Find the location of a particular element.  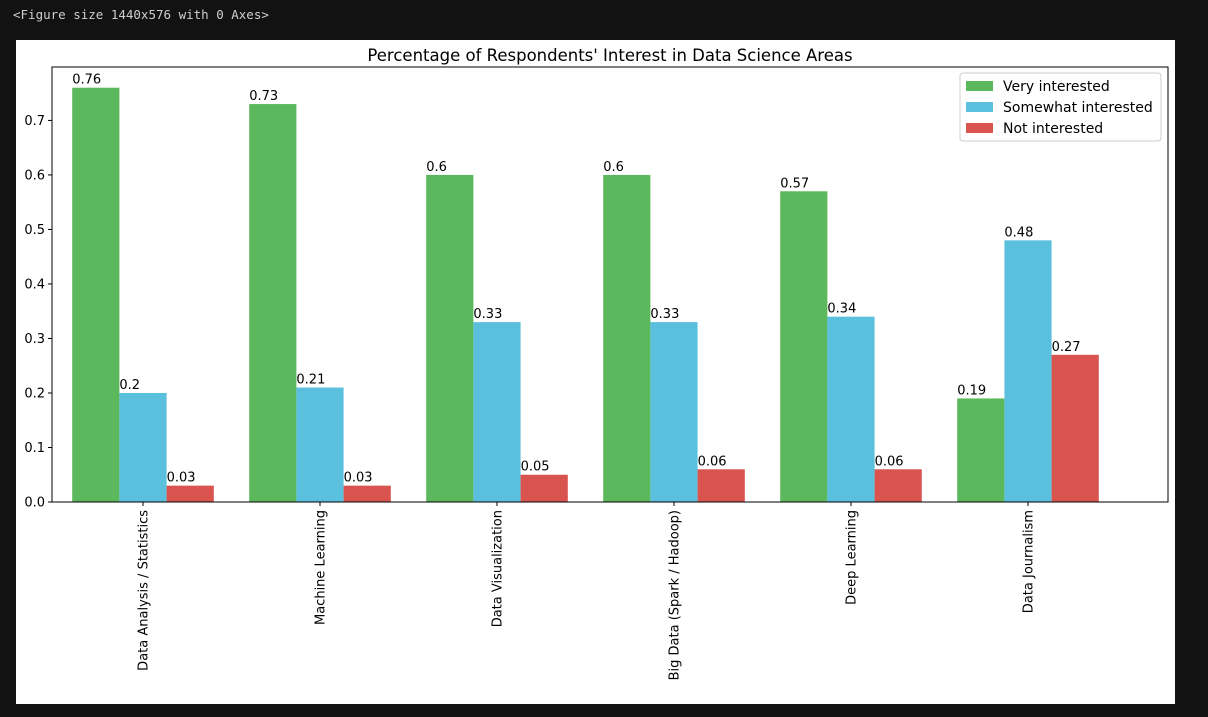

legend-box is located at coordinates (1060, 107).